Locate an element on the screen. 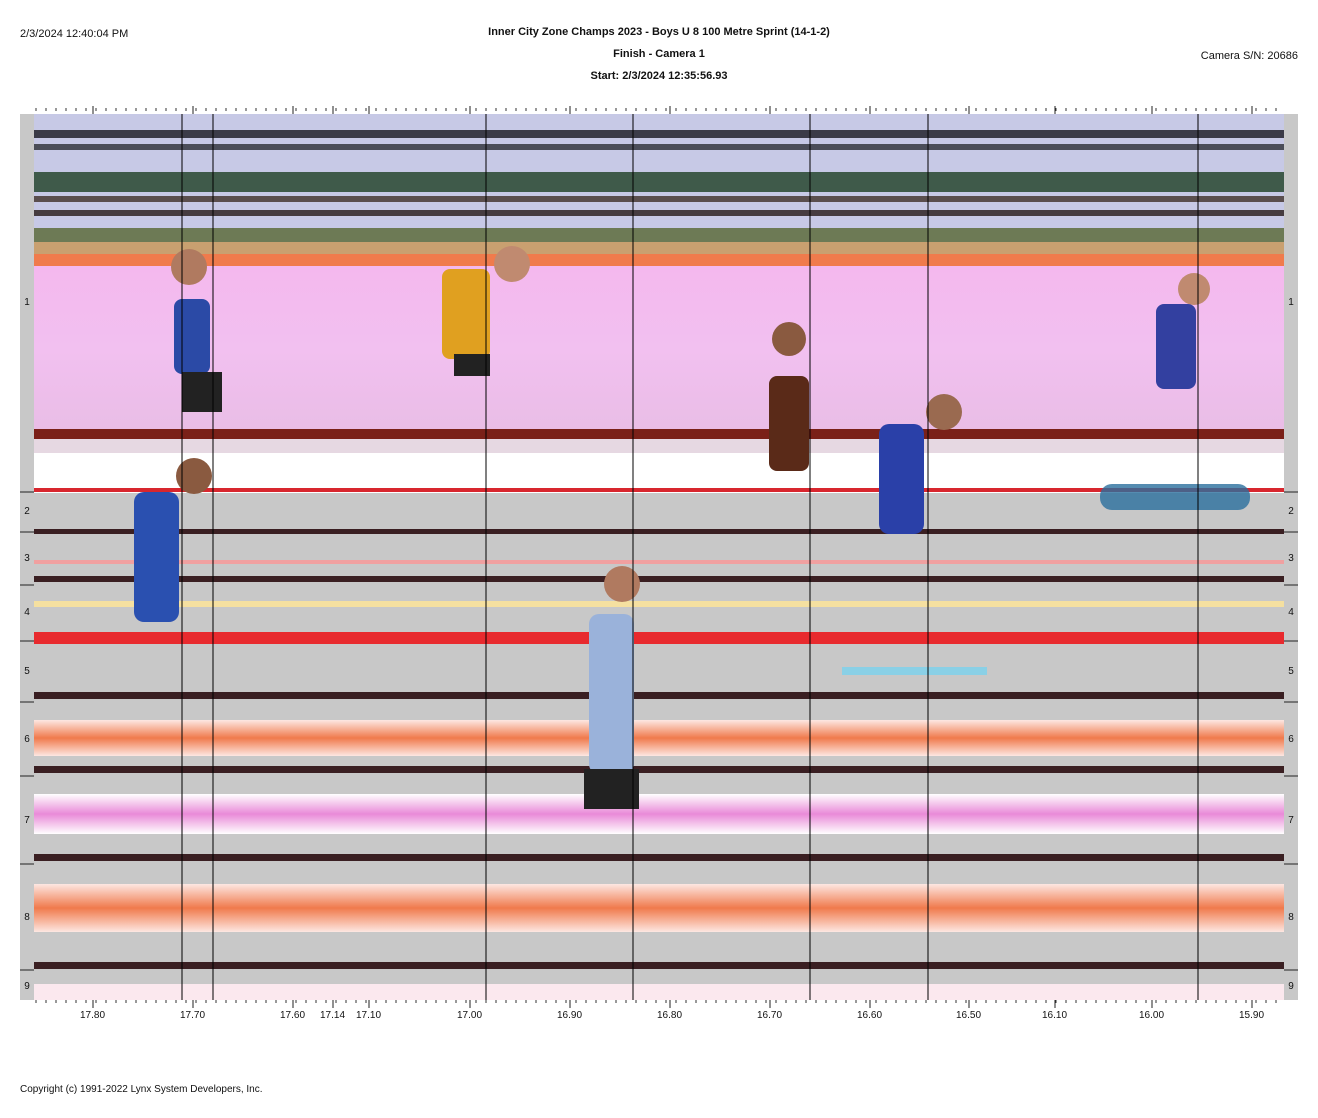 The image size is (1318, 1118). time-tick-label: 17.70 is located at coordinates (193, 1015).